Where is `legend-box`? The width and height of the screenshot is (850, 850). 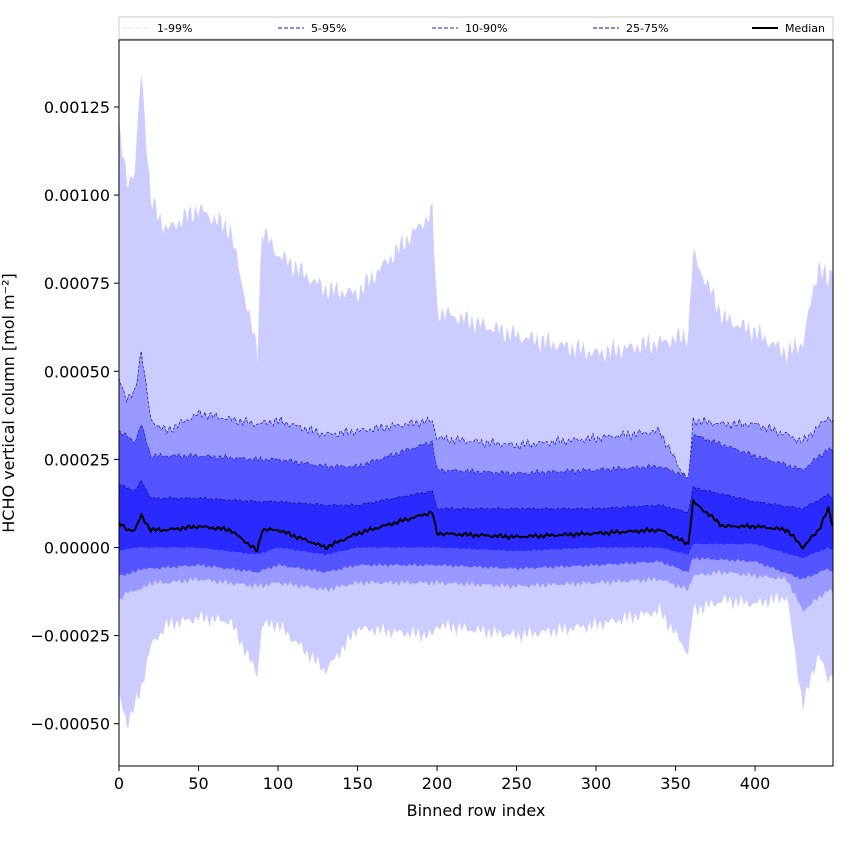 legend-box is located at coordinates (476, 28).